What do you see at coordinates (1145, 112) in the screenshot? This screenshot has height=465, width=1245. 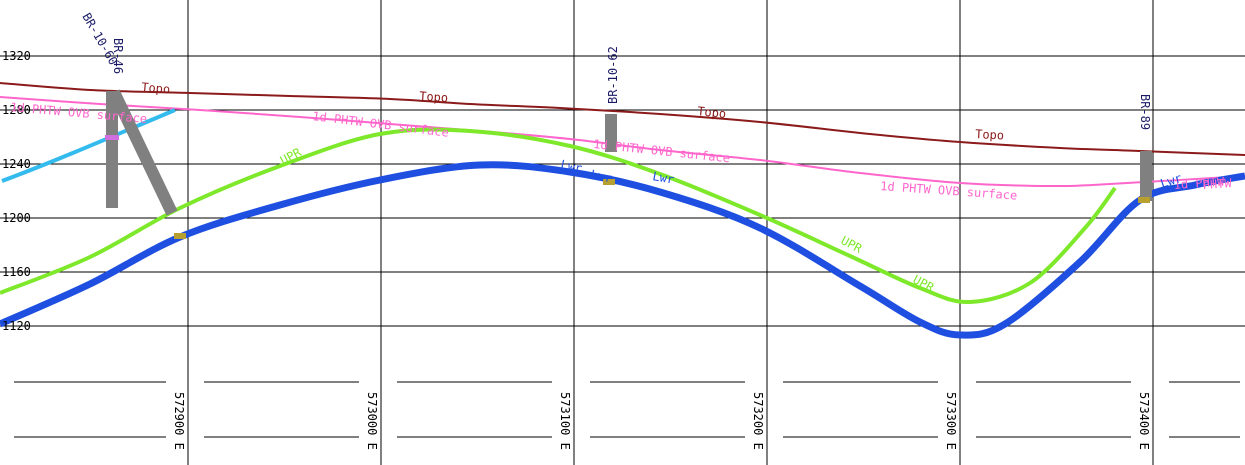 I see `borehole-label: BR-89` at bounding box center [1145, 112].